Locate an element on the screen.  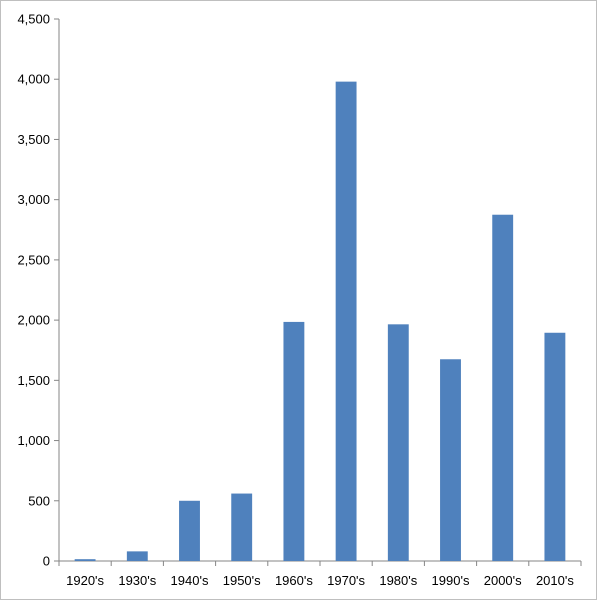
y-tick-label: 1,000 is located at coordinates (33, 440).